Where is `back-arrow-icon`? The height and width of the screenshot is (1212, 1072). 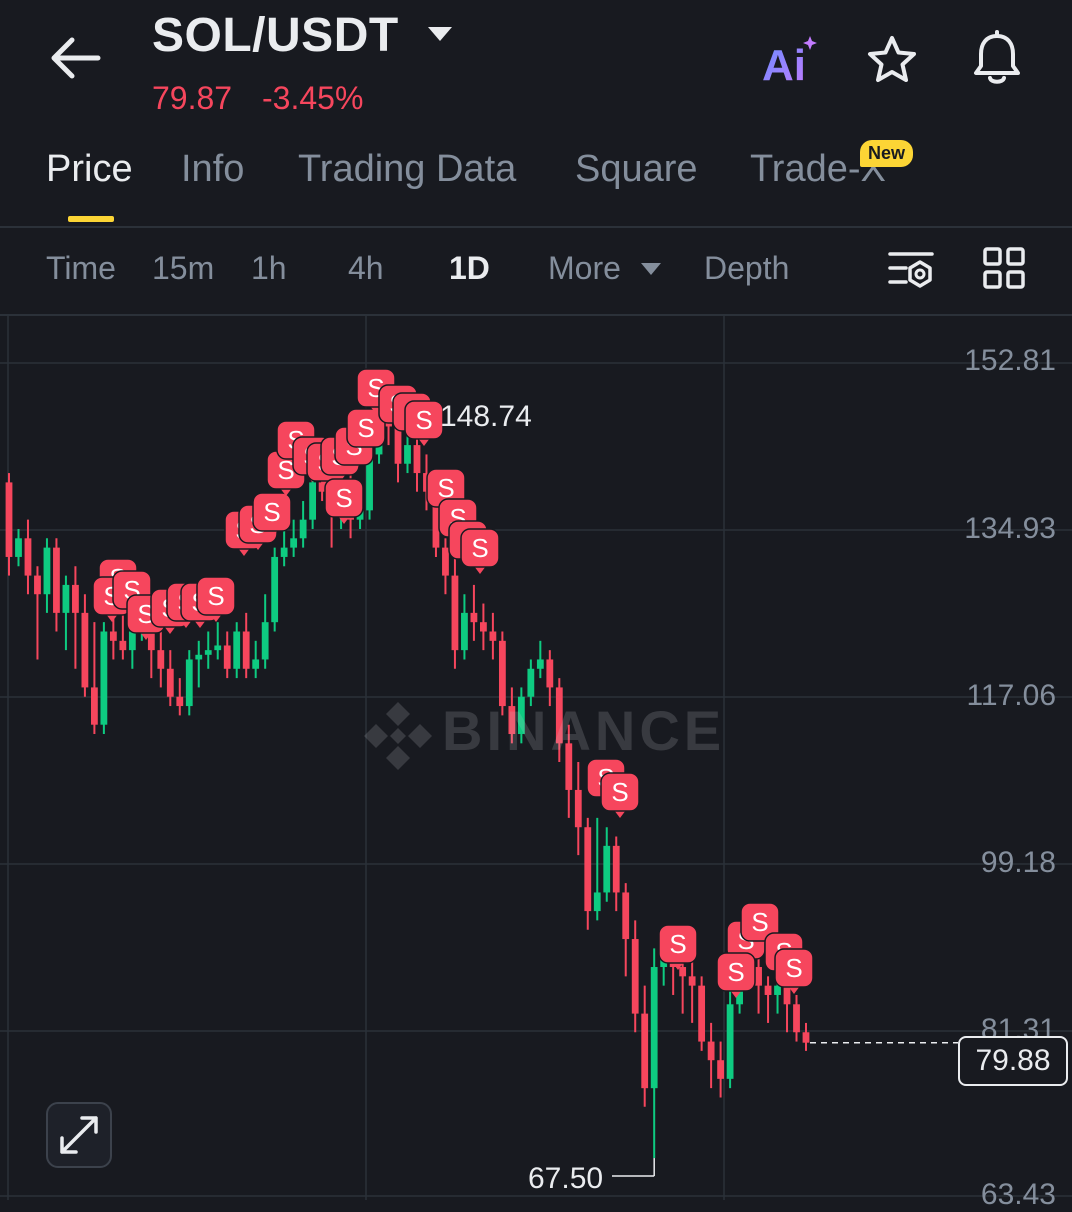 back-arrow-icon is located at coordinates (75, 58).